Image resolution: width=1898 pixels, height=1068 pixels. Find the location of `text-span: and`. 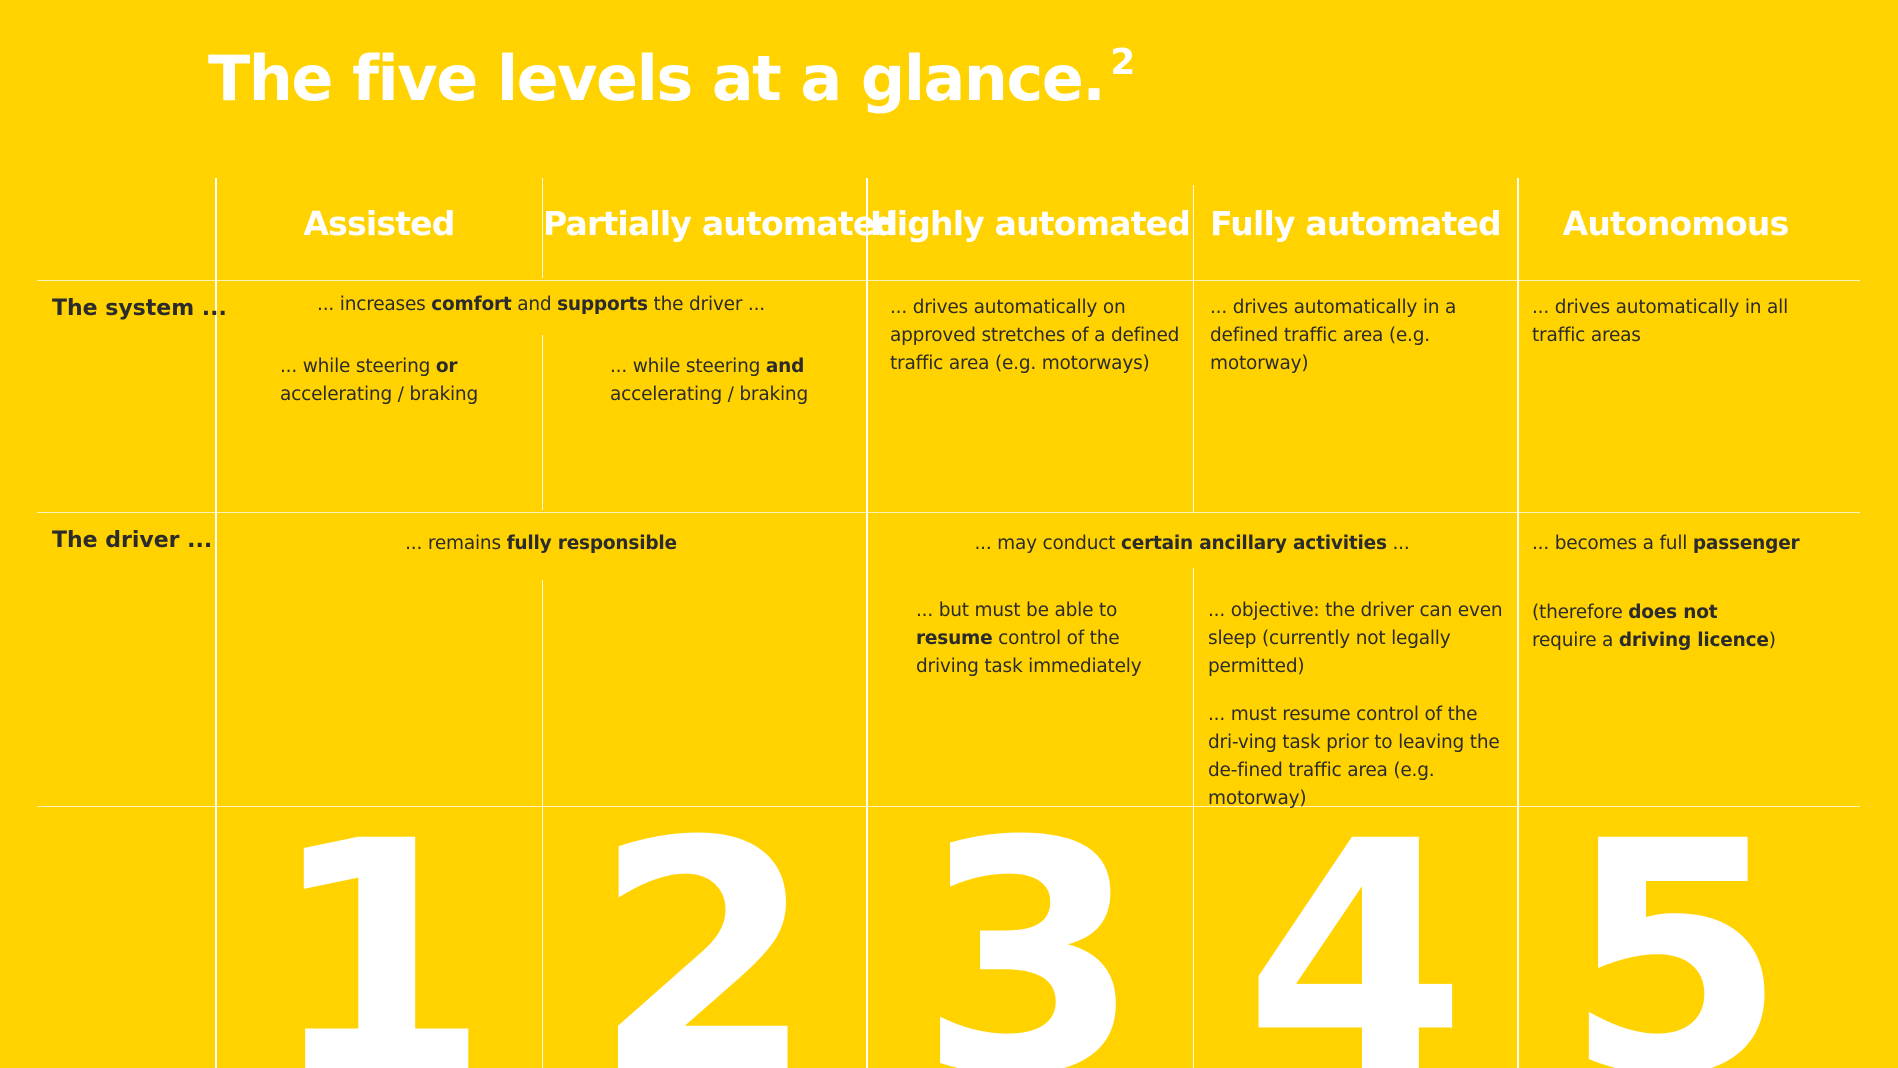

text-span: and is located at coordinates (534, 304).